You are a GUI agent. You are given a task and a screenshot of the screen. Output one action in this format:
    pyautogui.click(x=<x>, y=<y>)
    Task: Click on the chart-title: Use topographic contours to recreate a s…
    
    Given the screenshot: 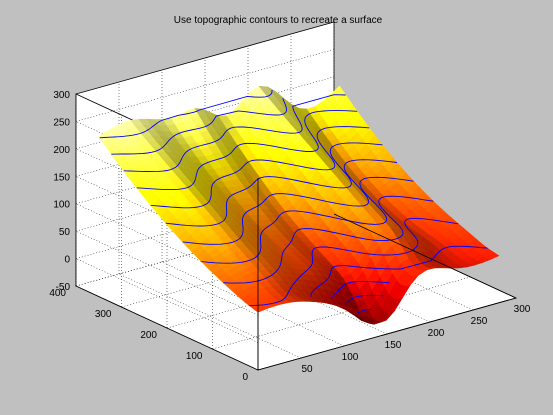 What is the action you would take?
    pyautogui.click(x=278, y=20)
    